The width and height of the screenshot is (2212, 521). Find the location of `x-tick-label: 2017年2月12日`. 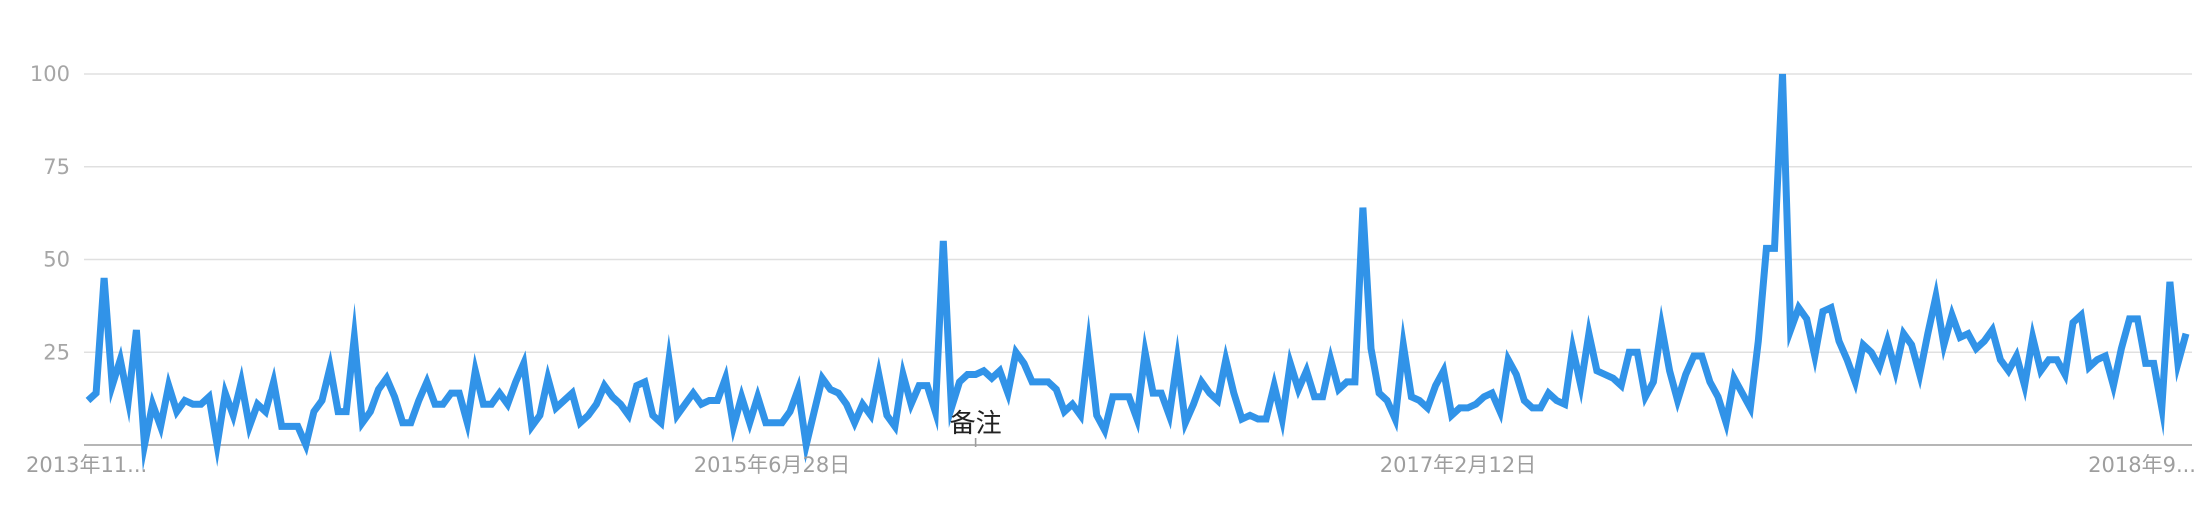

x-tick-label: 2017年2月12日 is located at coordinates (1458, 465).